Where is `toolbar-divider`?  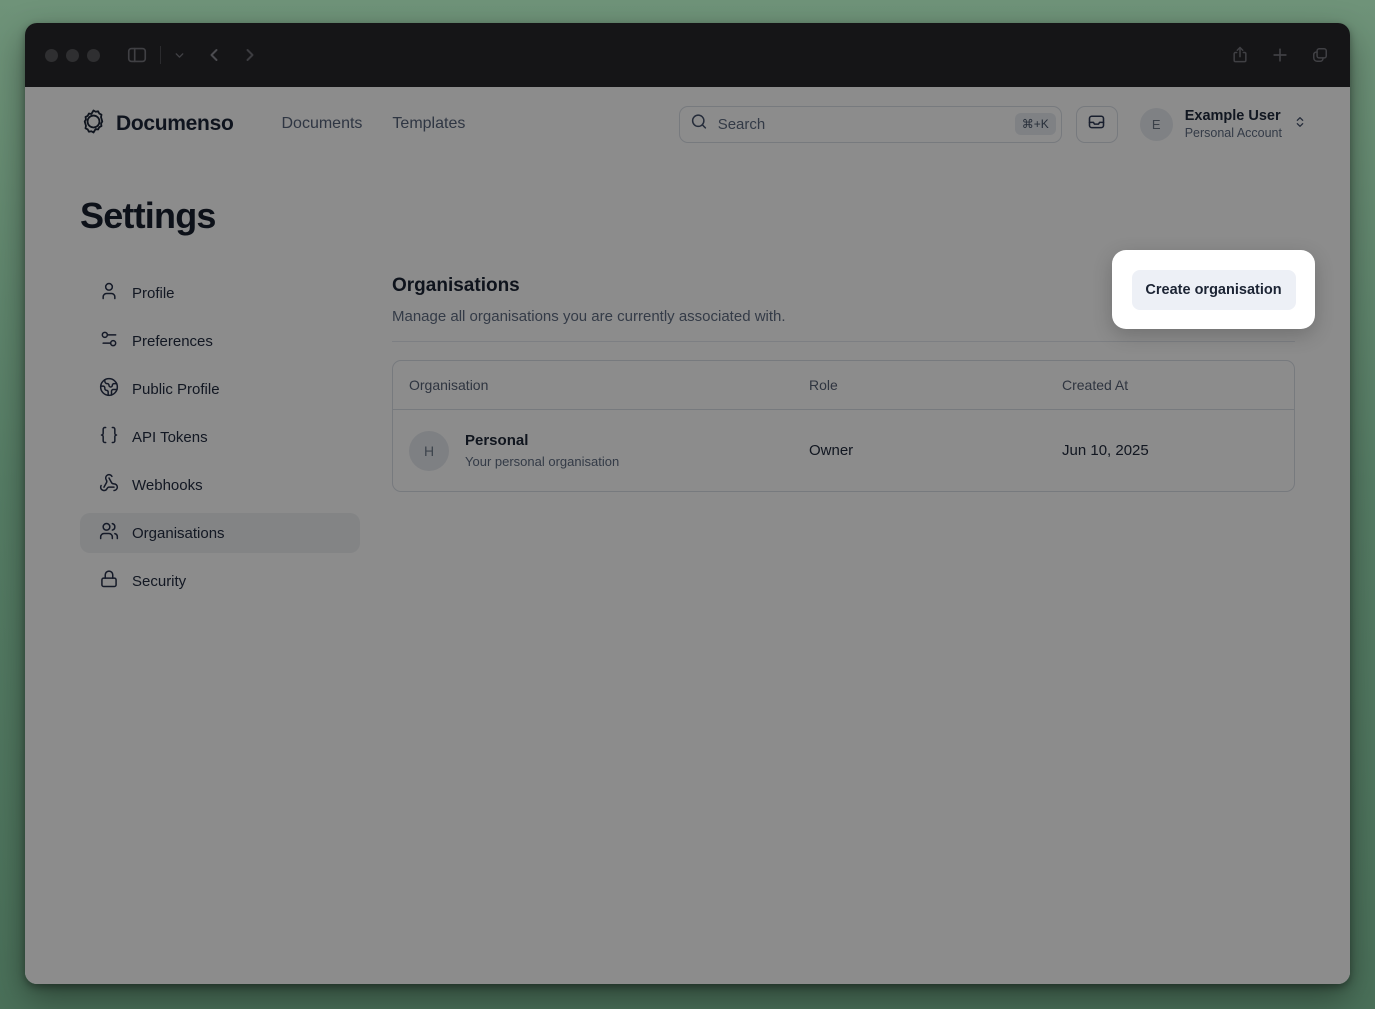
toolbar-divider is located at coordinates (160, 55).